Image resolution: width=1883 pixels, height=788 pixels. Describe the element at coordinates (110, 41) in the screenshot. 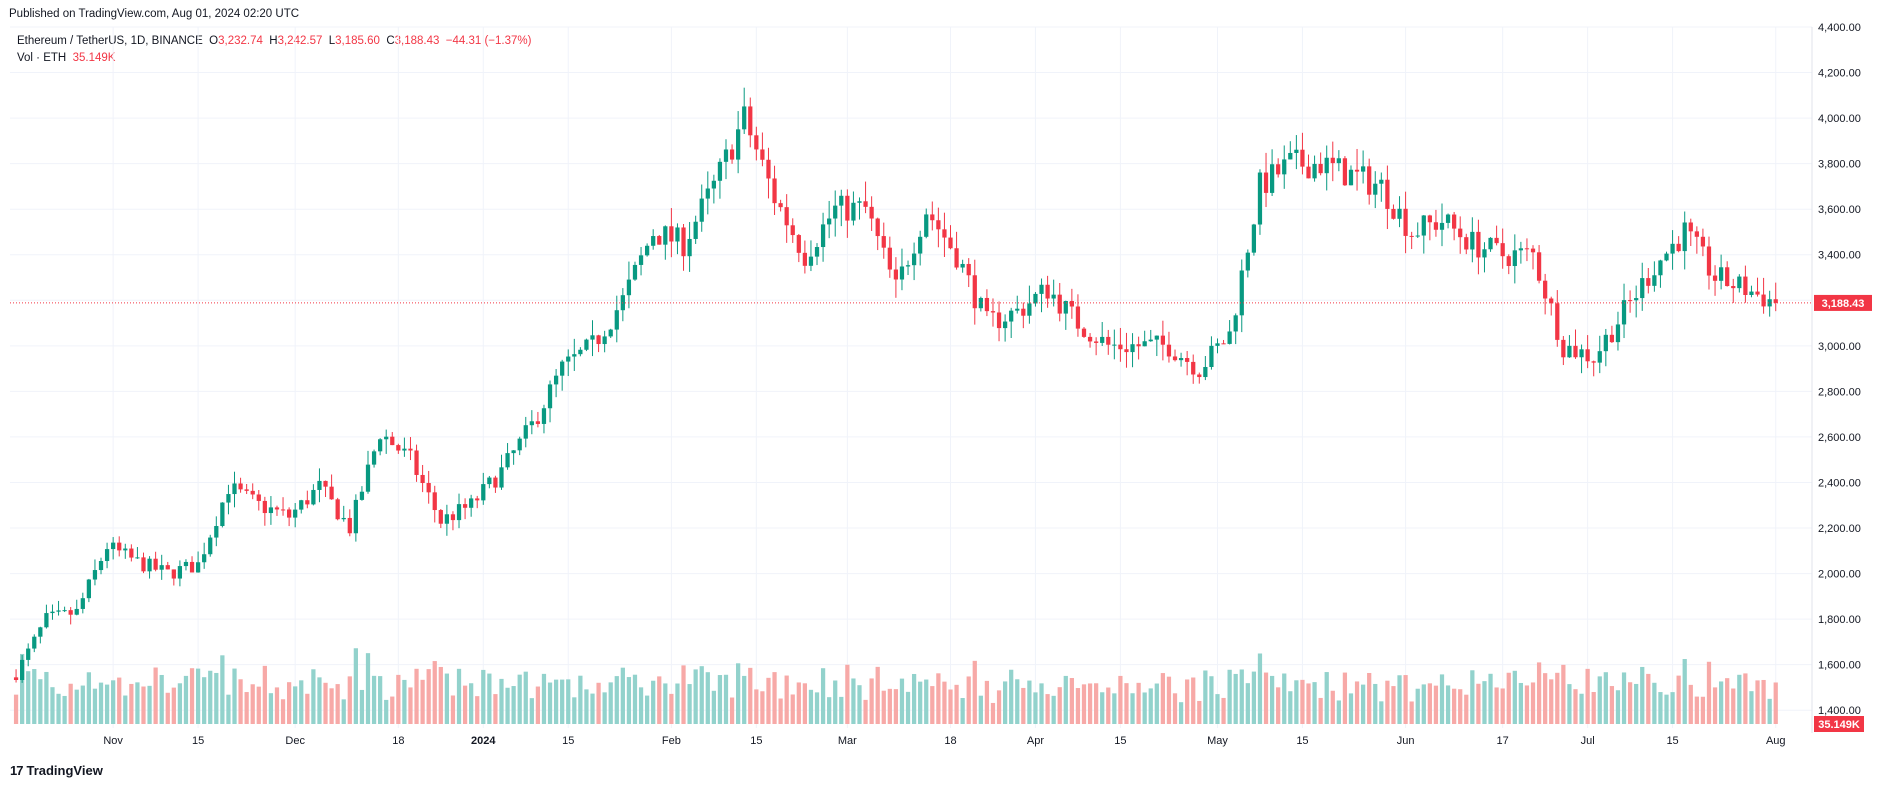

I see `symbol-label: Ethereum / TetherUS, 1D, BINANCE` at that location.